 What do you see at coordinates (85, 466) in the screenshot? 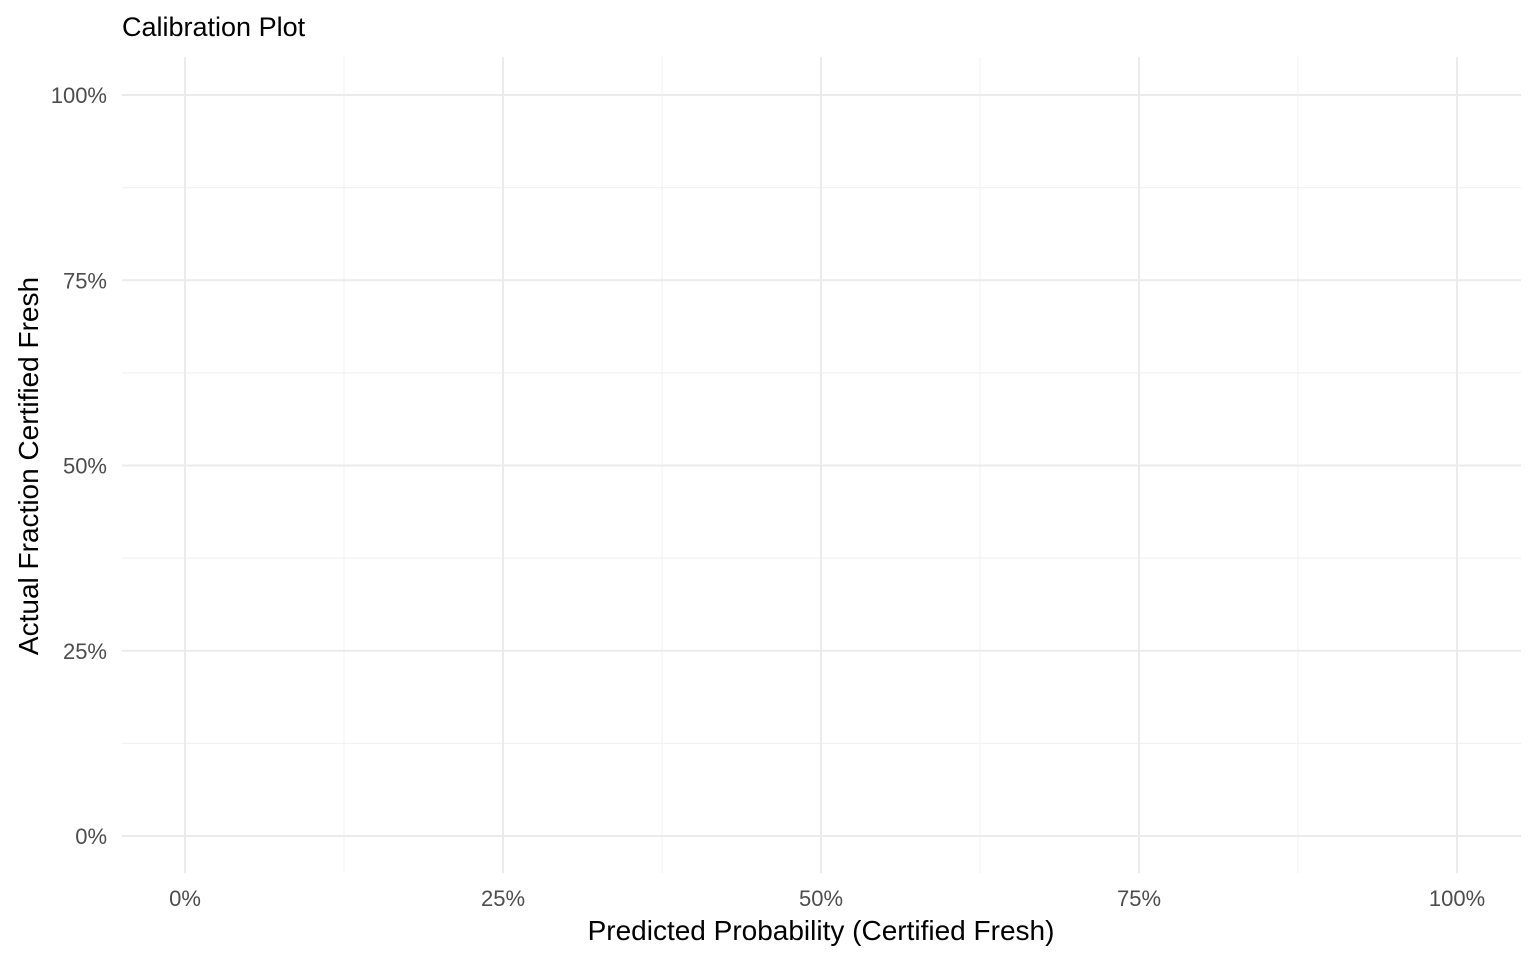
I see `y-tick-label: 50%` at bounding box center [85, 466].